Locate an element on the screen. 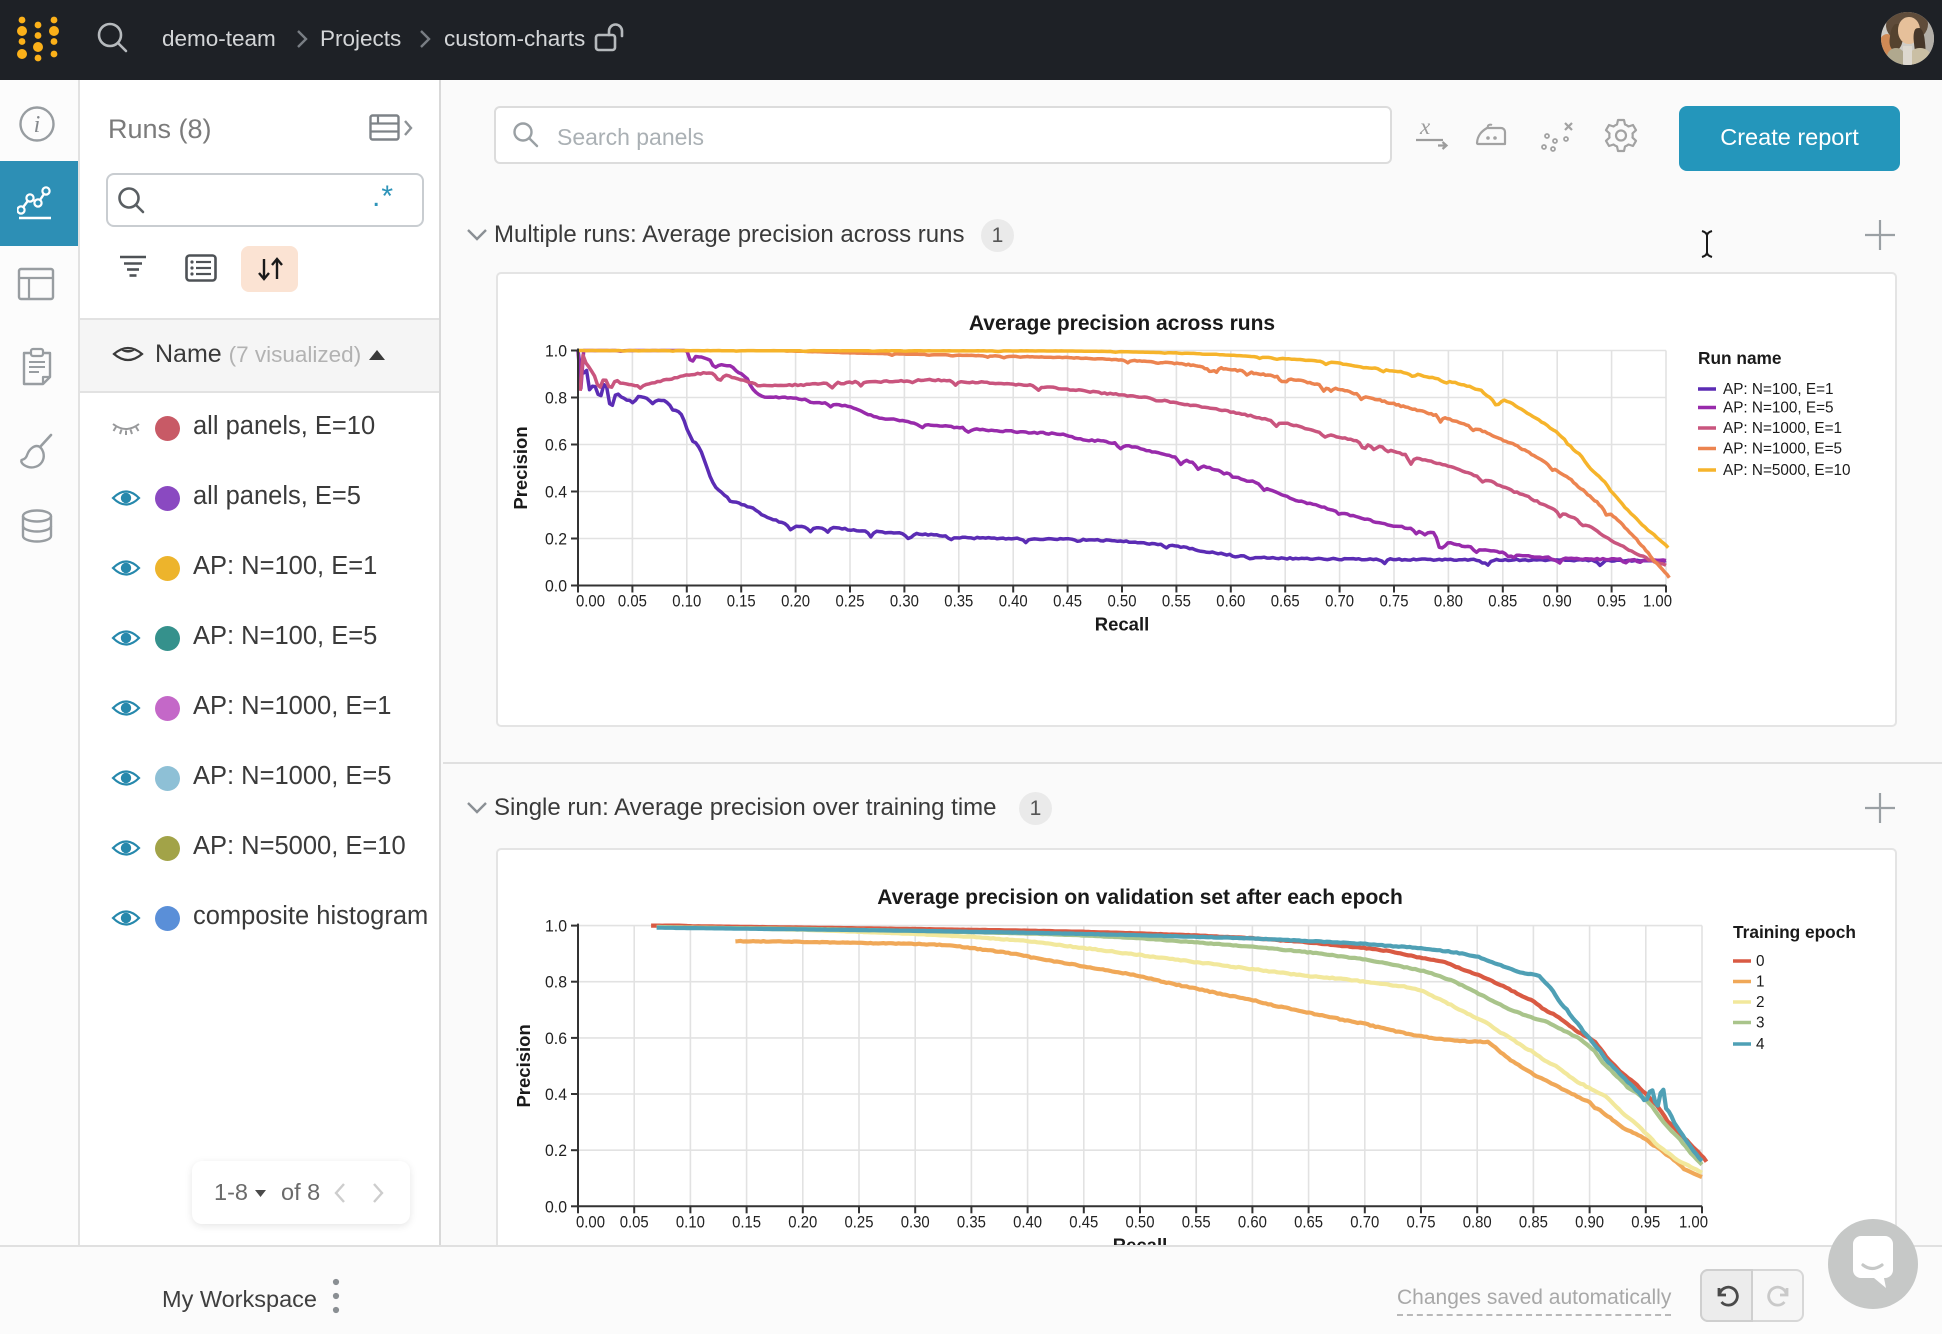  svg-text: Average precision across runs is located at coordinates (1122, 323).